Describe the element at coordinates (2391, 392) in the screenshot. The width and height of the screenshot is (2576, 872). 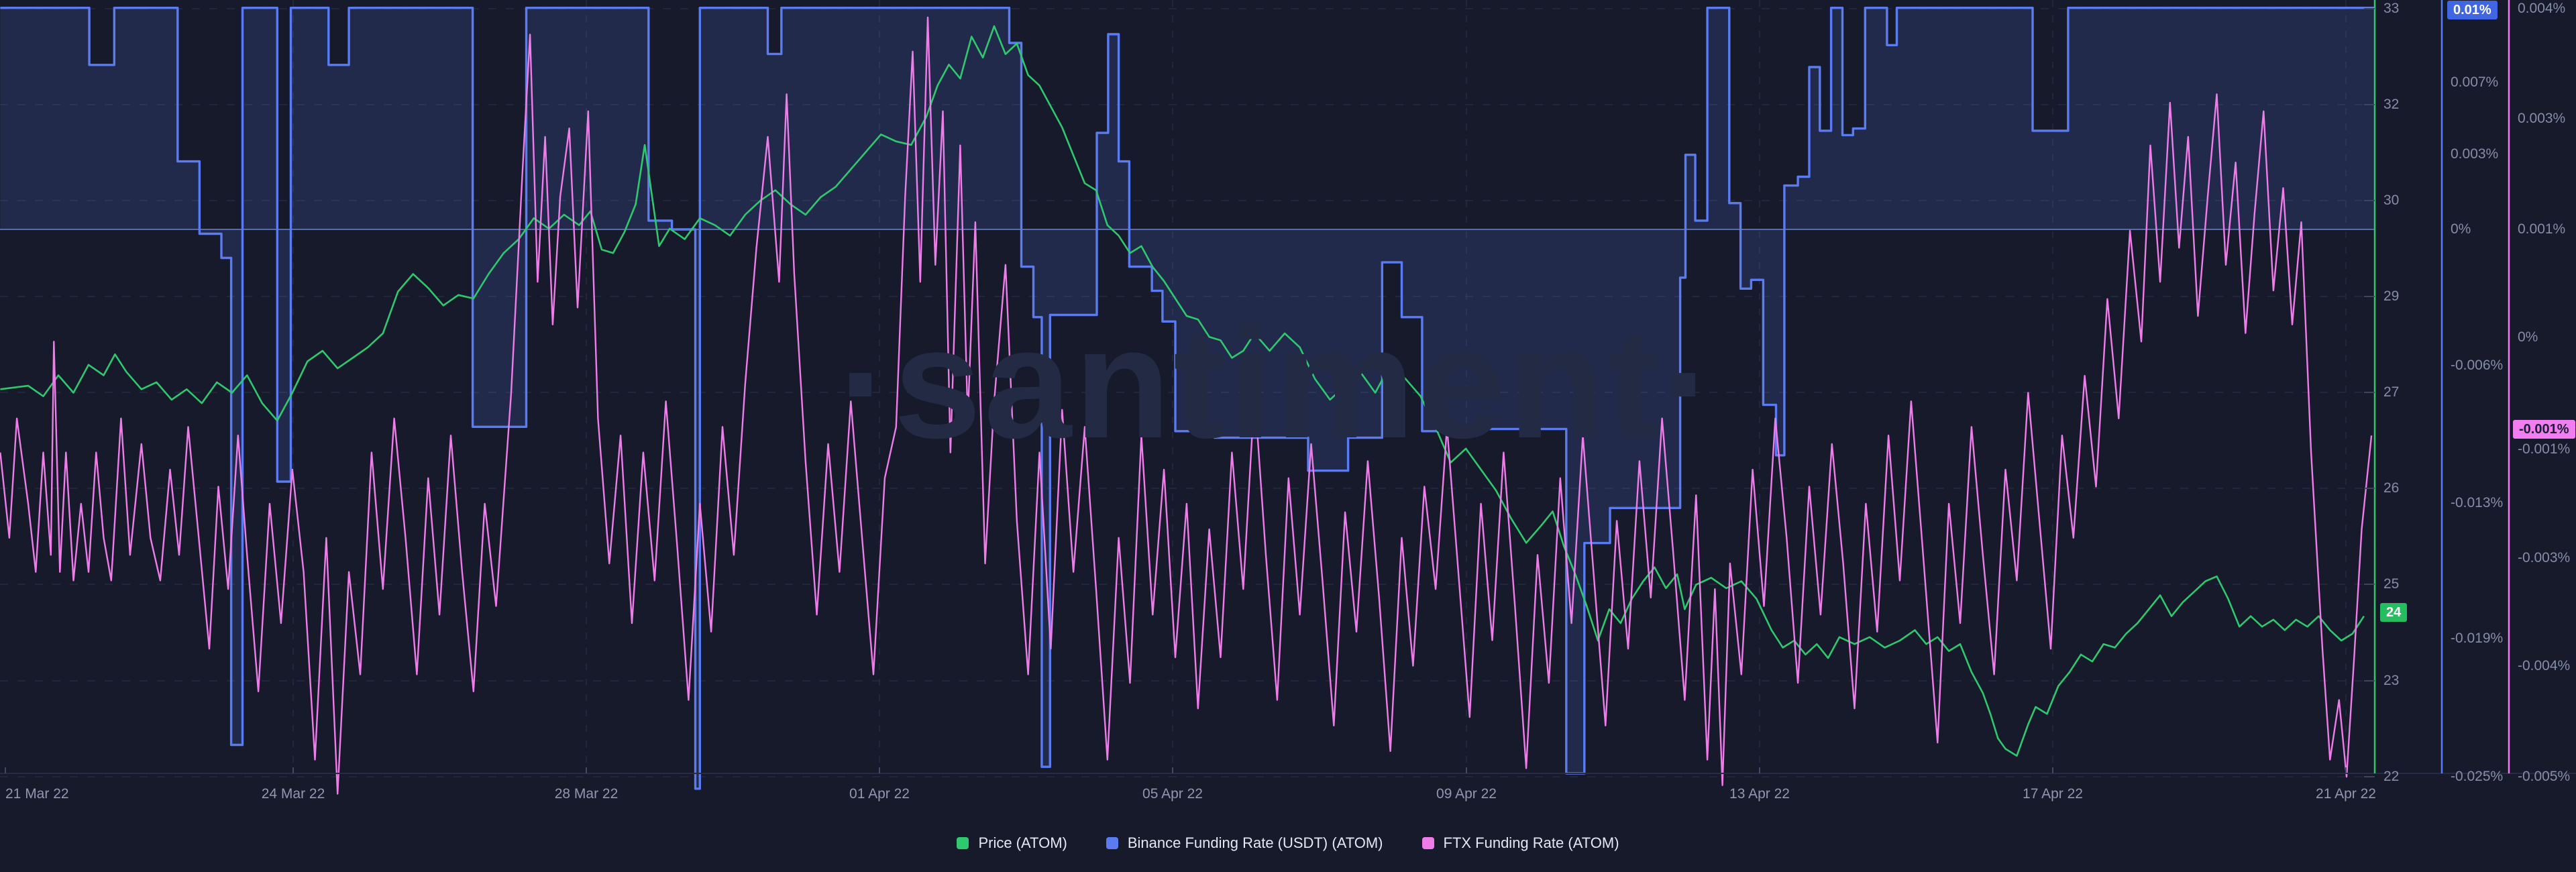
I see `price-axis-tick-label: 27` at that location.